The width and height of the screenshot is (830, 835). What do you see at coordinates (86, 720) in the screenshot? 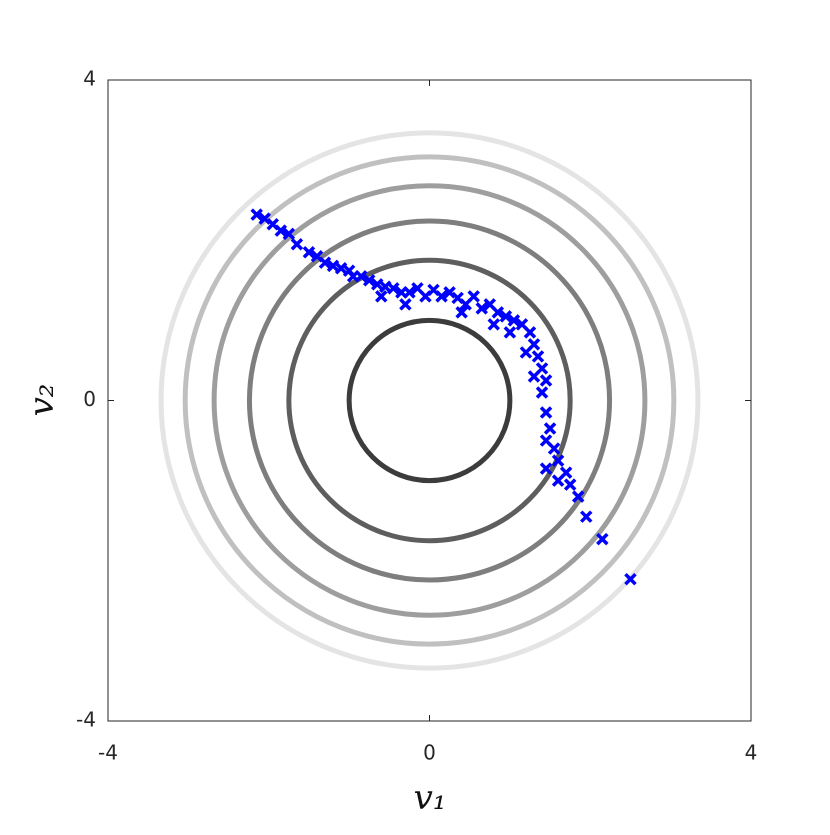
I see `y-tick-label: -4` at bounding box center [86, 720].